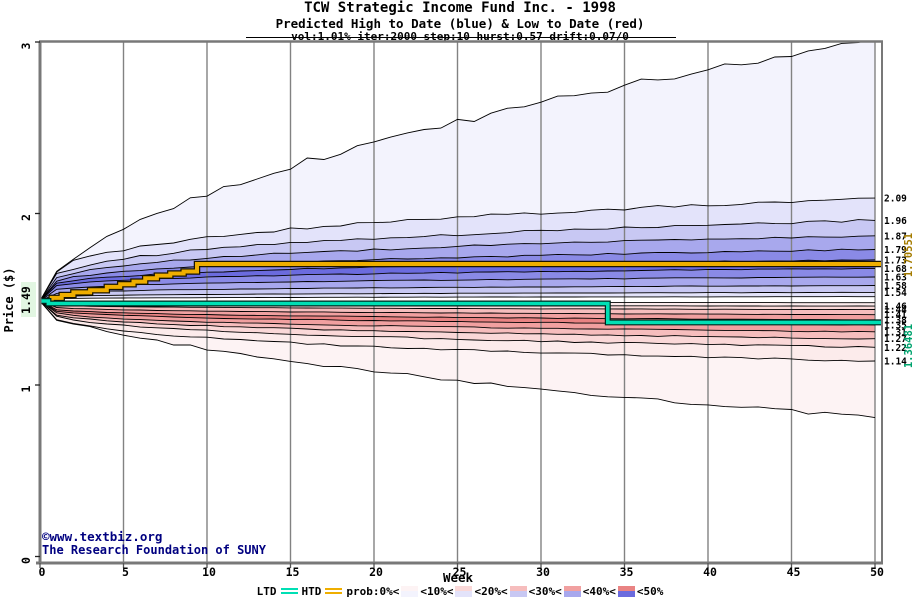  What do you see at coordinates (460, 8) in the screenshot?
I see `page-title: TCW Strategic Income Fund Inc. - 1998` at bounding box center [460, 8].